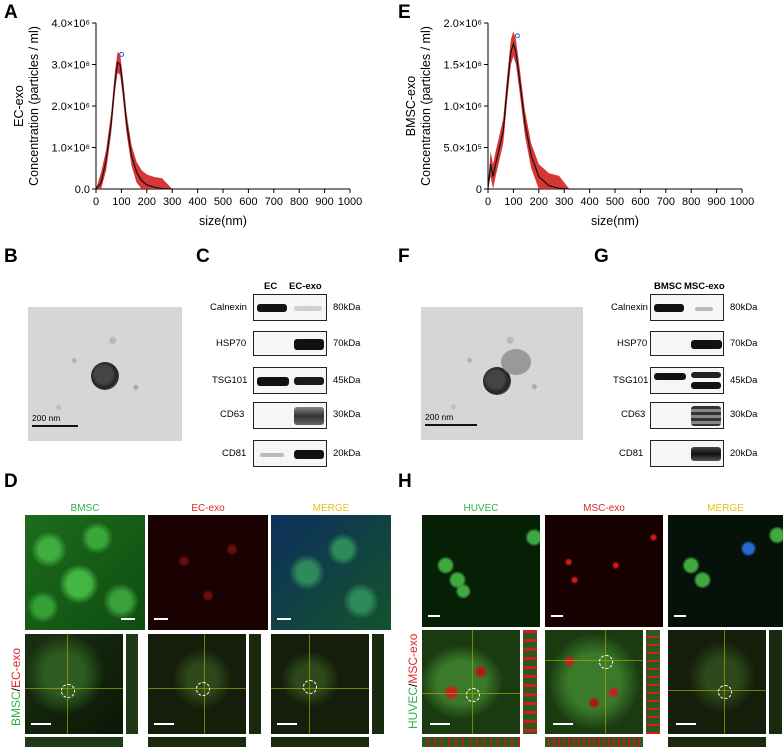 The image size is (784, 749). I want to click on exosome-particle, so click(105, 376).